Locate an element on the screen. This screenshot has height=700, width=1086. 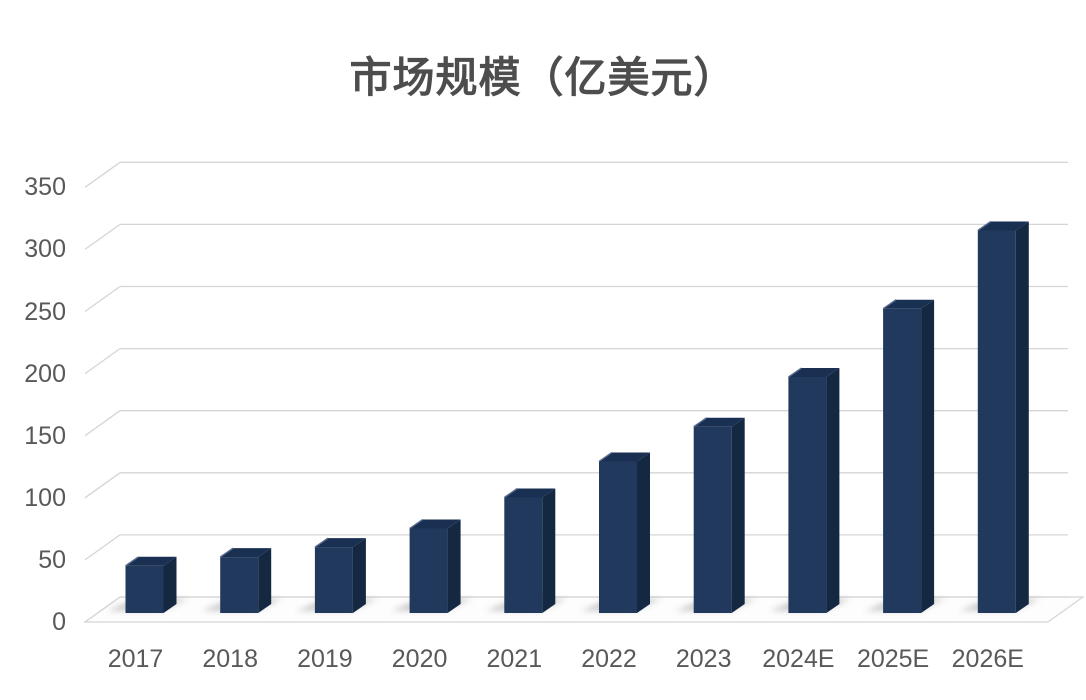
y-tick-label: 50 is located at coordinates (52, 559).